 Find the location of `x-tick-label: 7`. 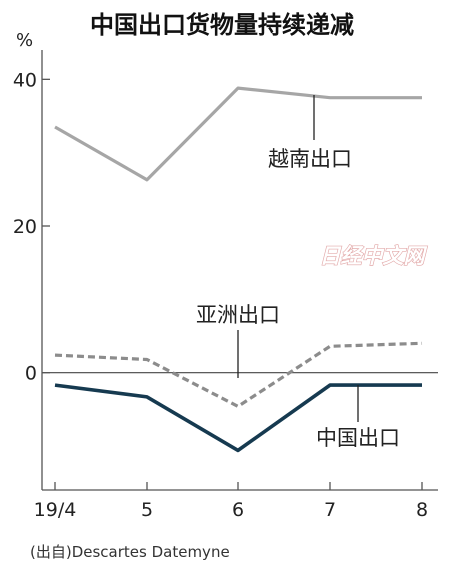

x-tick-label: 7 is located at coordinates (330, 510).